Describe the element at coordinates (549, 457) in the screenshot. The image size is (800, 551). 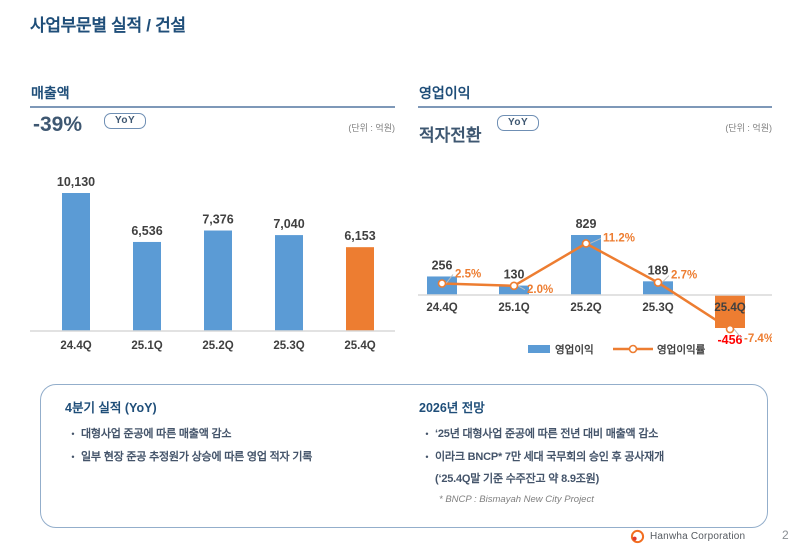
I see `note-bullet-text: 이라크 BNCP* 7만 세대 국무회의 승인 후 공사재개` at that location.